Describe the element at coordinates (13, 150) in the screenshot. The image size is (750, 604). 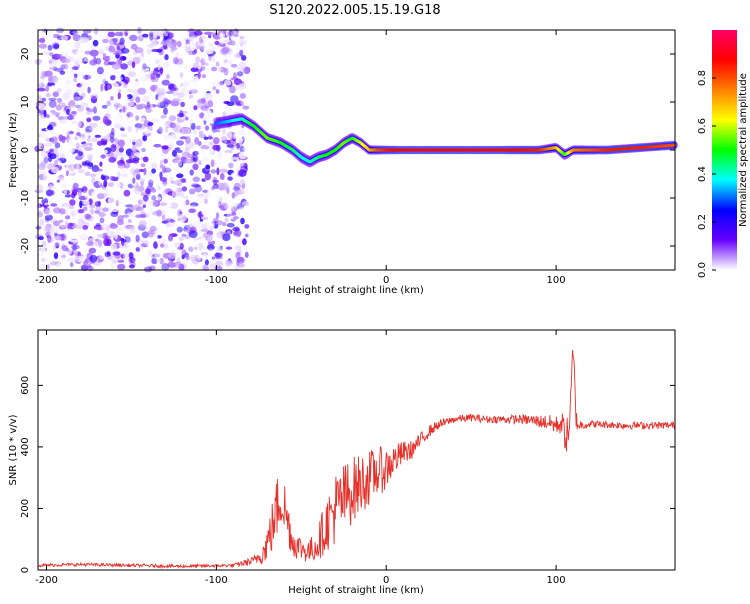
I see `spectrogram-y-label: Frequency (Hz)` at that location.